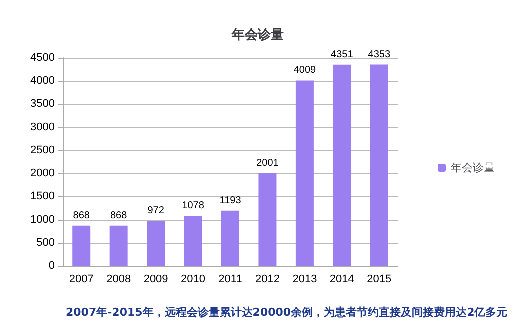 The height and width of the screenshot is (336, 517). What do you see at coordinates (156, 280) in the screenshot?
I see `x-tick-label: 2009` at bounding box center [156, 280].